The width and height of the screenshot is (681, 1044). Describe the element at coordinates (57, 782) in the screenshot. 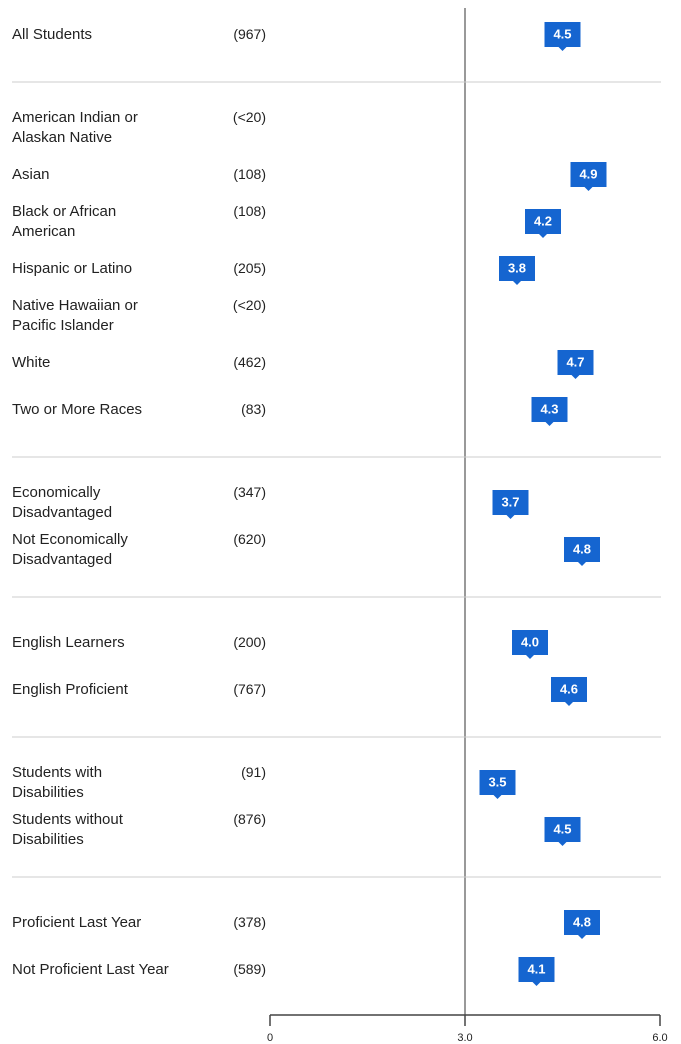

I see `category-label: Students with Disabilities` at that location.